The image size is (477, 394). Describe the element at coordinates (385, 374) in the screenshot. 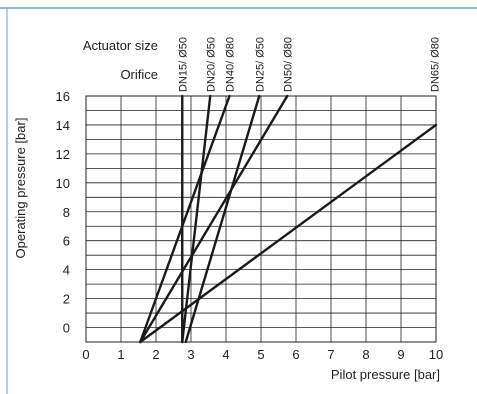

I see `x-axis-label: Pilot pressure [bar]` at that location.